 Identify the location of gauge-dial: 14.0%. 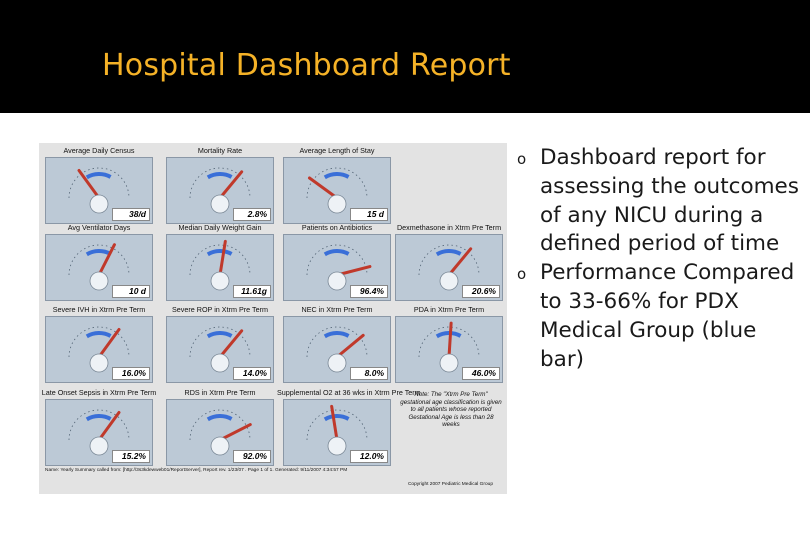
(220, 349).